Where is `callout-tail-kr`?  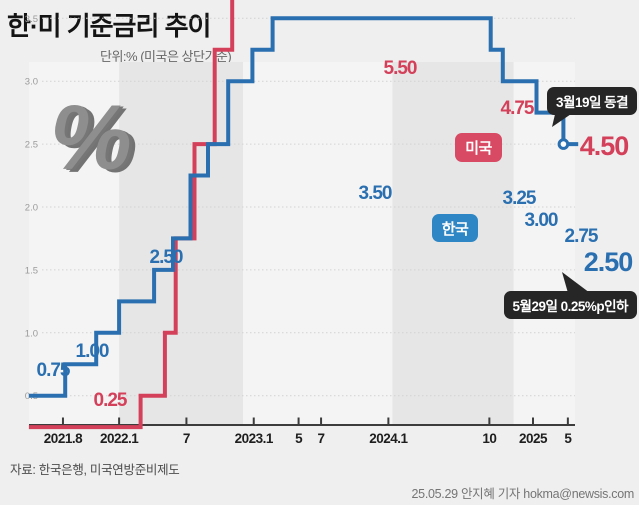 callout-tail-kr is located at coordinates (576, 282).